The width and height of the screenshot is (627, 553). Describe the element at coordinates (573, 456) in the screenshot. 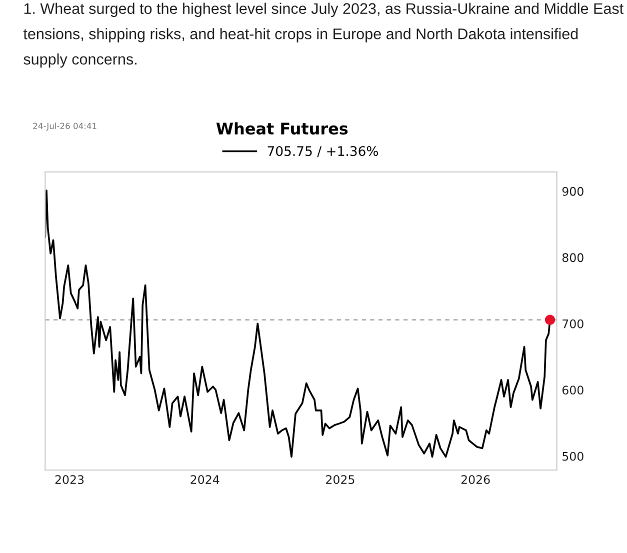

I see `y-tick-label: 500` at that location.